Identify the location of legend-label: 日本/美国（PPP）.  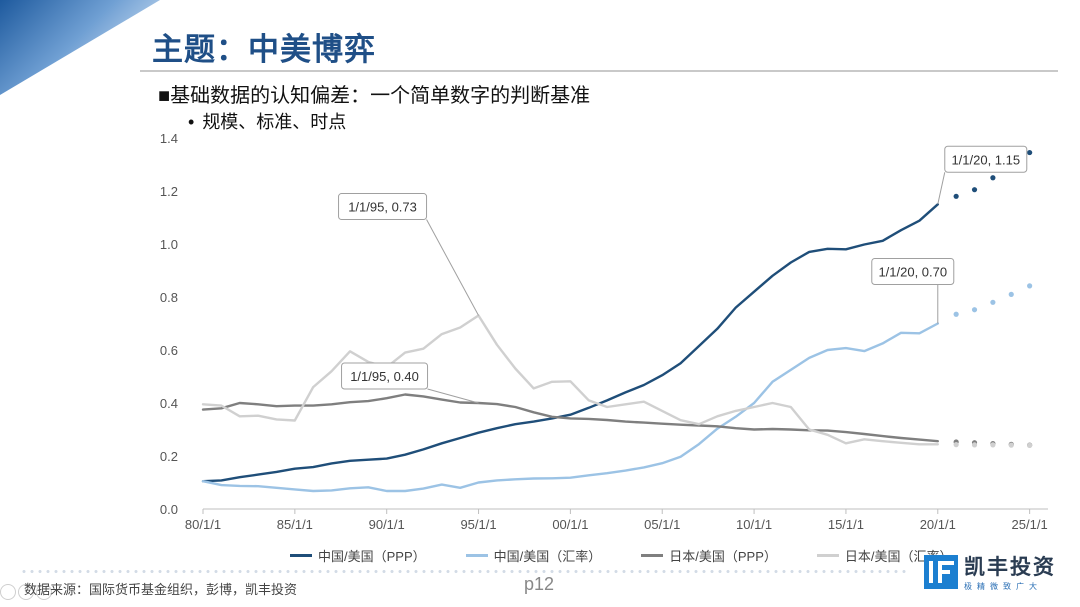
(723, 556).